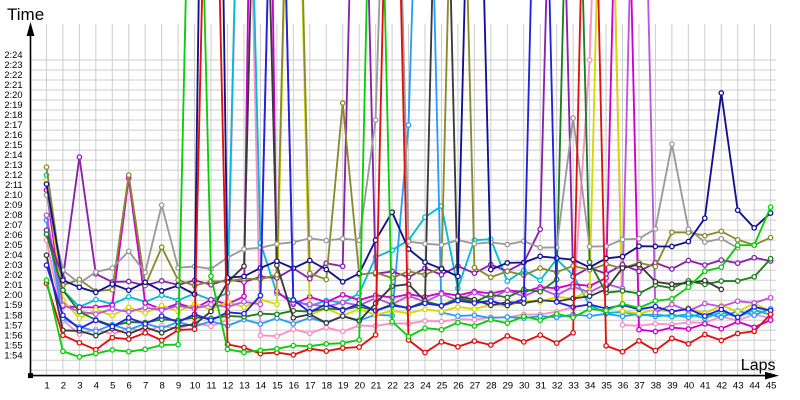  What do you see at coordinates (310, 386) in the screenshot?
I see `svg-text: 17` at bounding box center [310, 386].